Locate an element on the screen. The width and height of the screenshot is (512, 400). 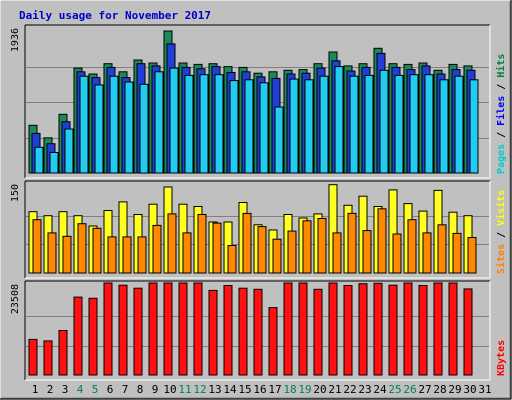
chart-title: Daily usage for November 2017 is located at coordinates (115, 15).